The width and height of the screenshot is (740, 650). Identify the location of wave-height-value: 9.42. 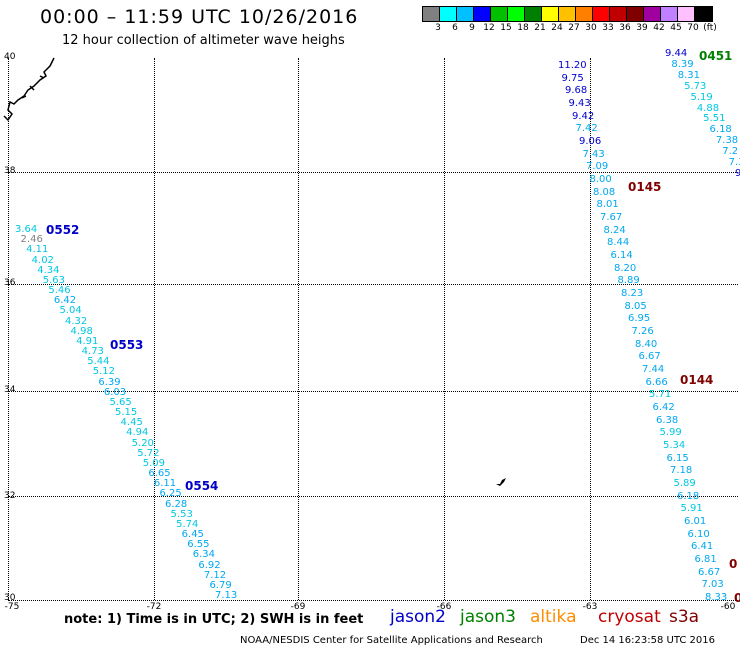
(583, 116).